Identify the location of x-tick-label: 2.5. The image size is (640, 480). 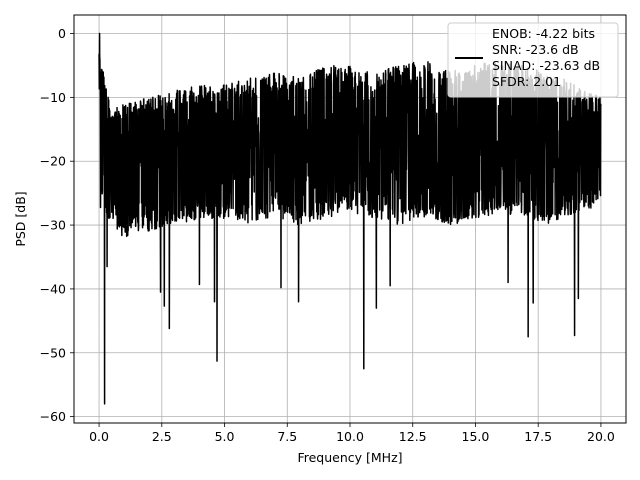
(162, 436).